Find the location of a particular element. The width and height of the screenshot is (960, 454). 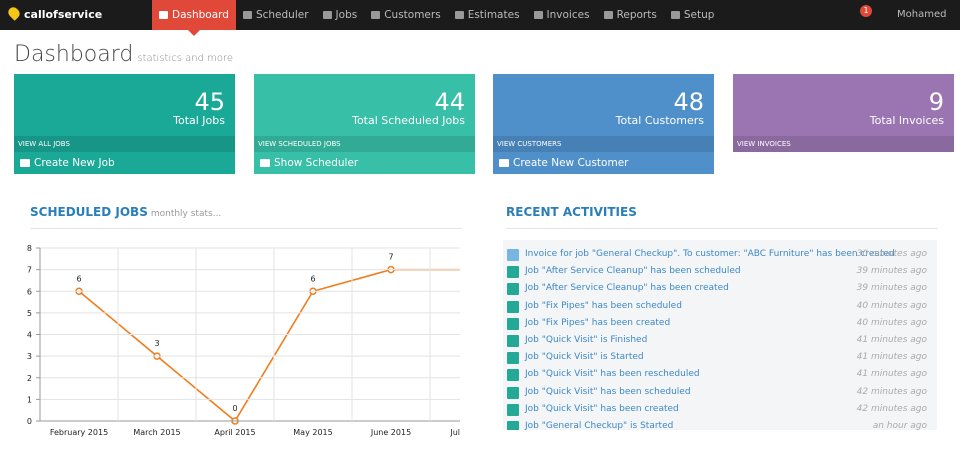

section-title: SCHEDULED JOBS is located at coordinates (89, 212).